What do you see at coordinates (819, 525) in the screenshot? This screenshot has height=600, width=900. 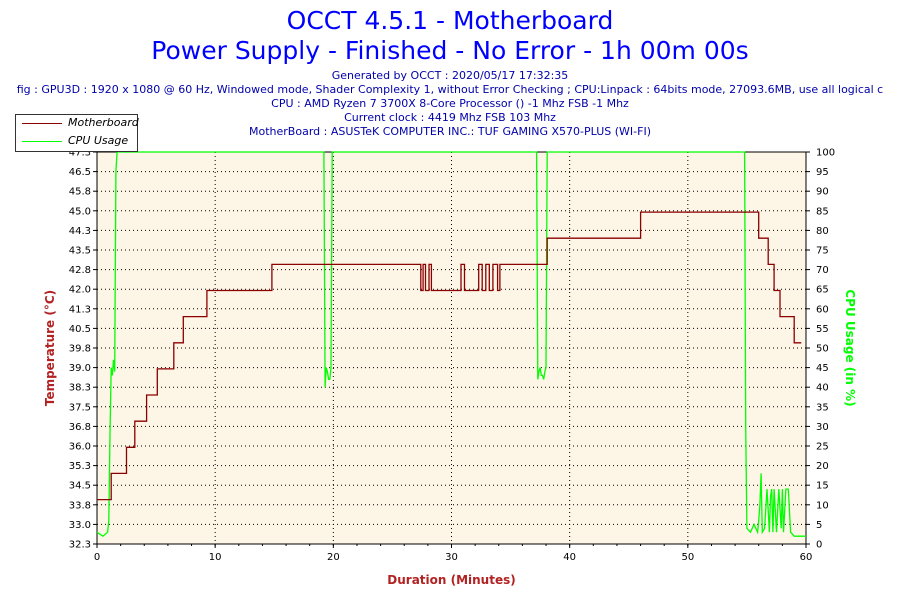 I see `y-right-tick-label: 5` at bounding box center [819, 525].